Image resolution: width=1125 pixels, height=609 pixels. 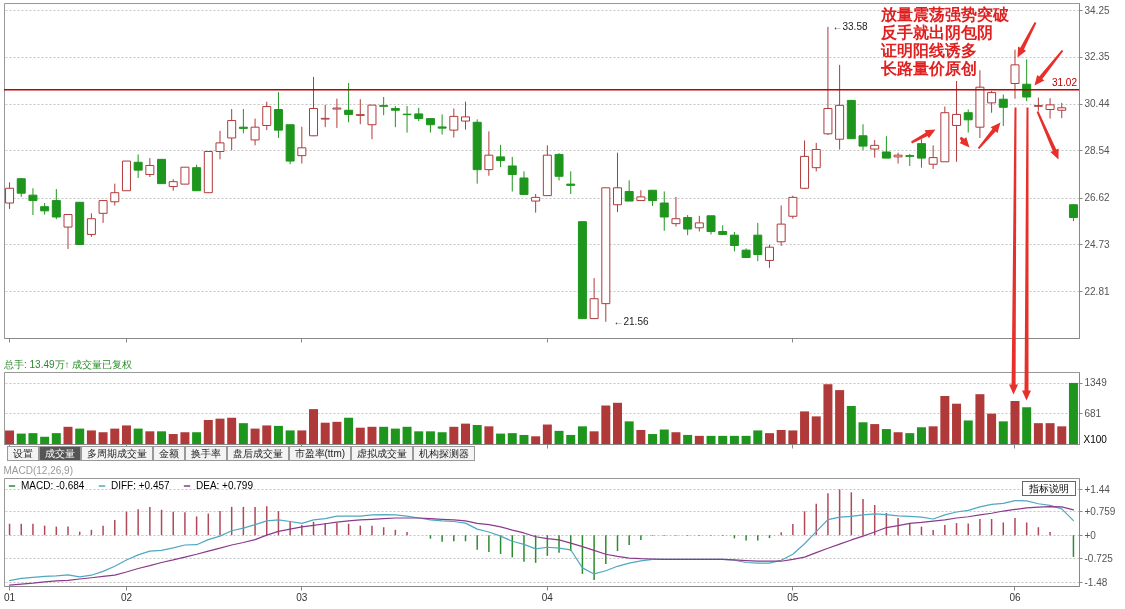 What do you see at coordinates (59, 453) in the screenshot?
I see `text: 成交量` at bounding box center [59, 453].